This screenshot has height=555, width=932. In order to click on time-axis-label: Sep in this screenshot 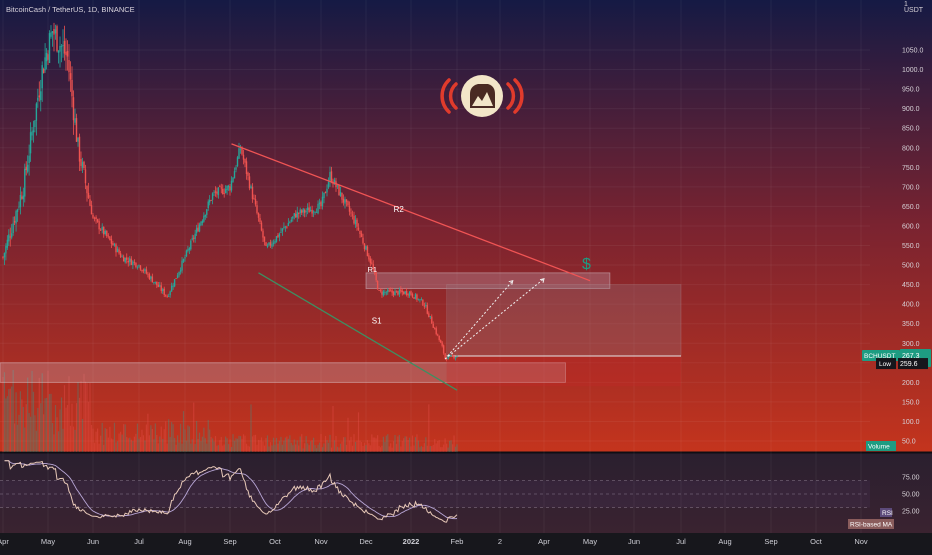, I will do `click(229, 541)`.